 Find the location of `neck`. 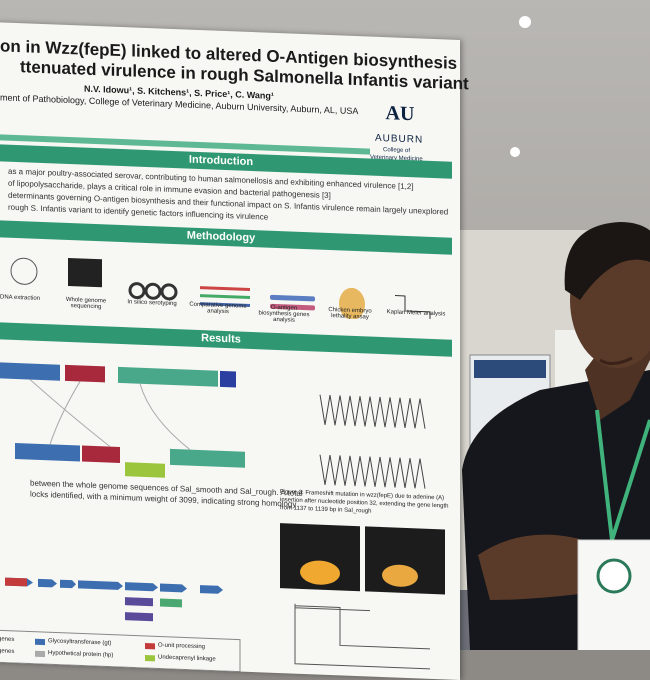

neck is located at coordinates (617, 385).